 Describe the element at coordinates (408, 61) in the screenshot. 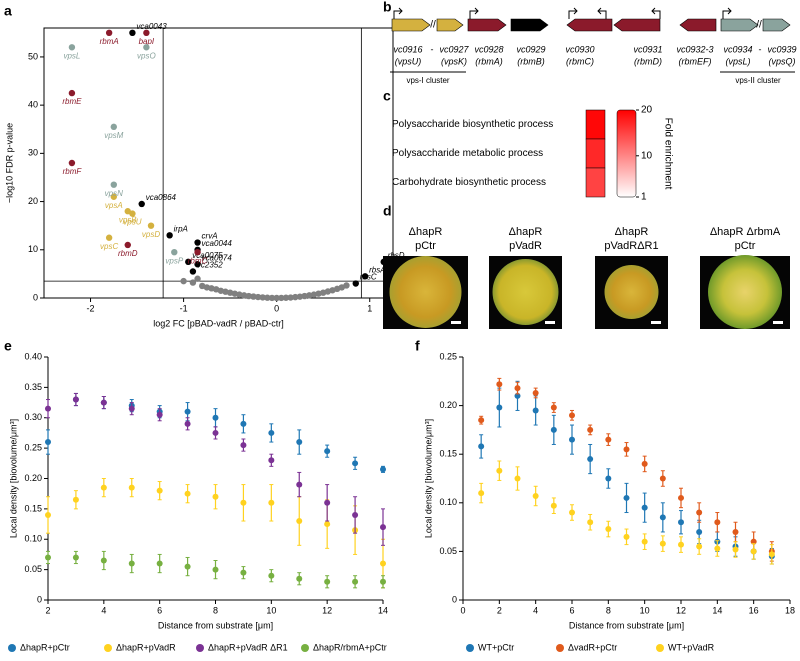

I see `gene-alias: (vpsU)` at that location.